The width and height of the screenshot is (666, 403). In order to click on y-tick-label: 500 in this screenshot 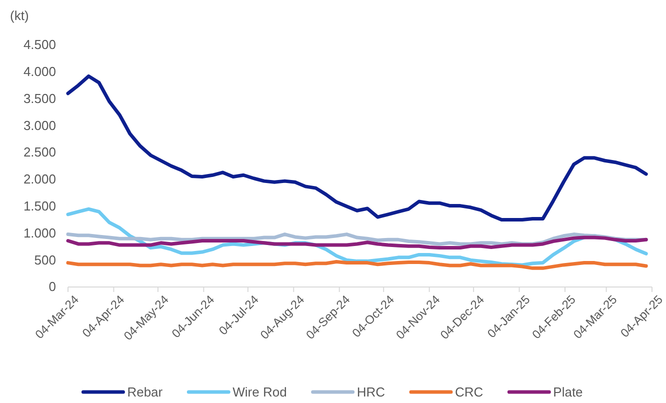, I will do `click(45, 260)`.